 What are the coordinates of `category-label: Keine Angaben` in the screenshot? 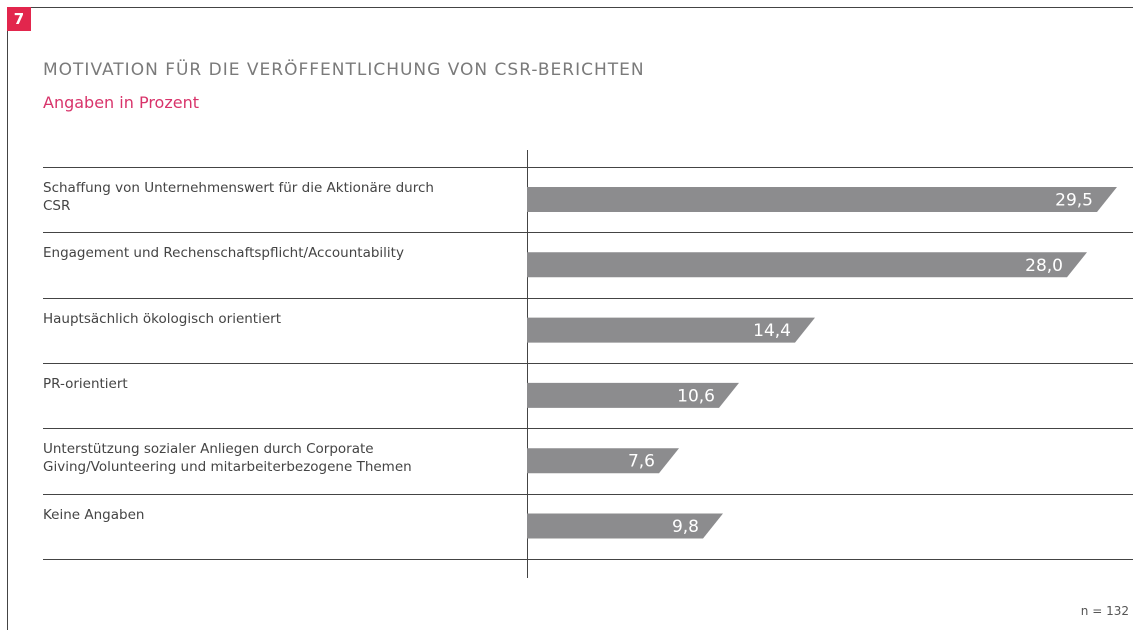 It's located at (94, 514).